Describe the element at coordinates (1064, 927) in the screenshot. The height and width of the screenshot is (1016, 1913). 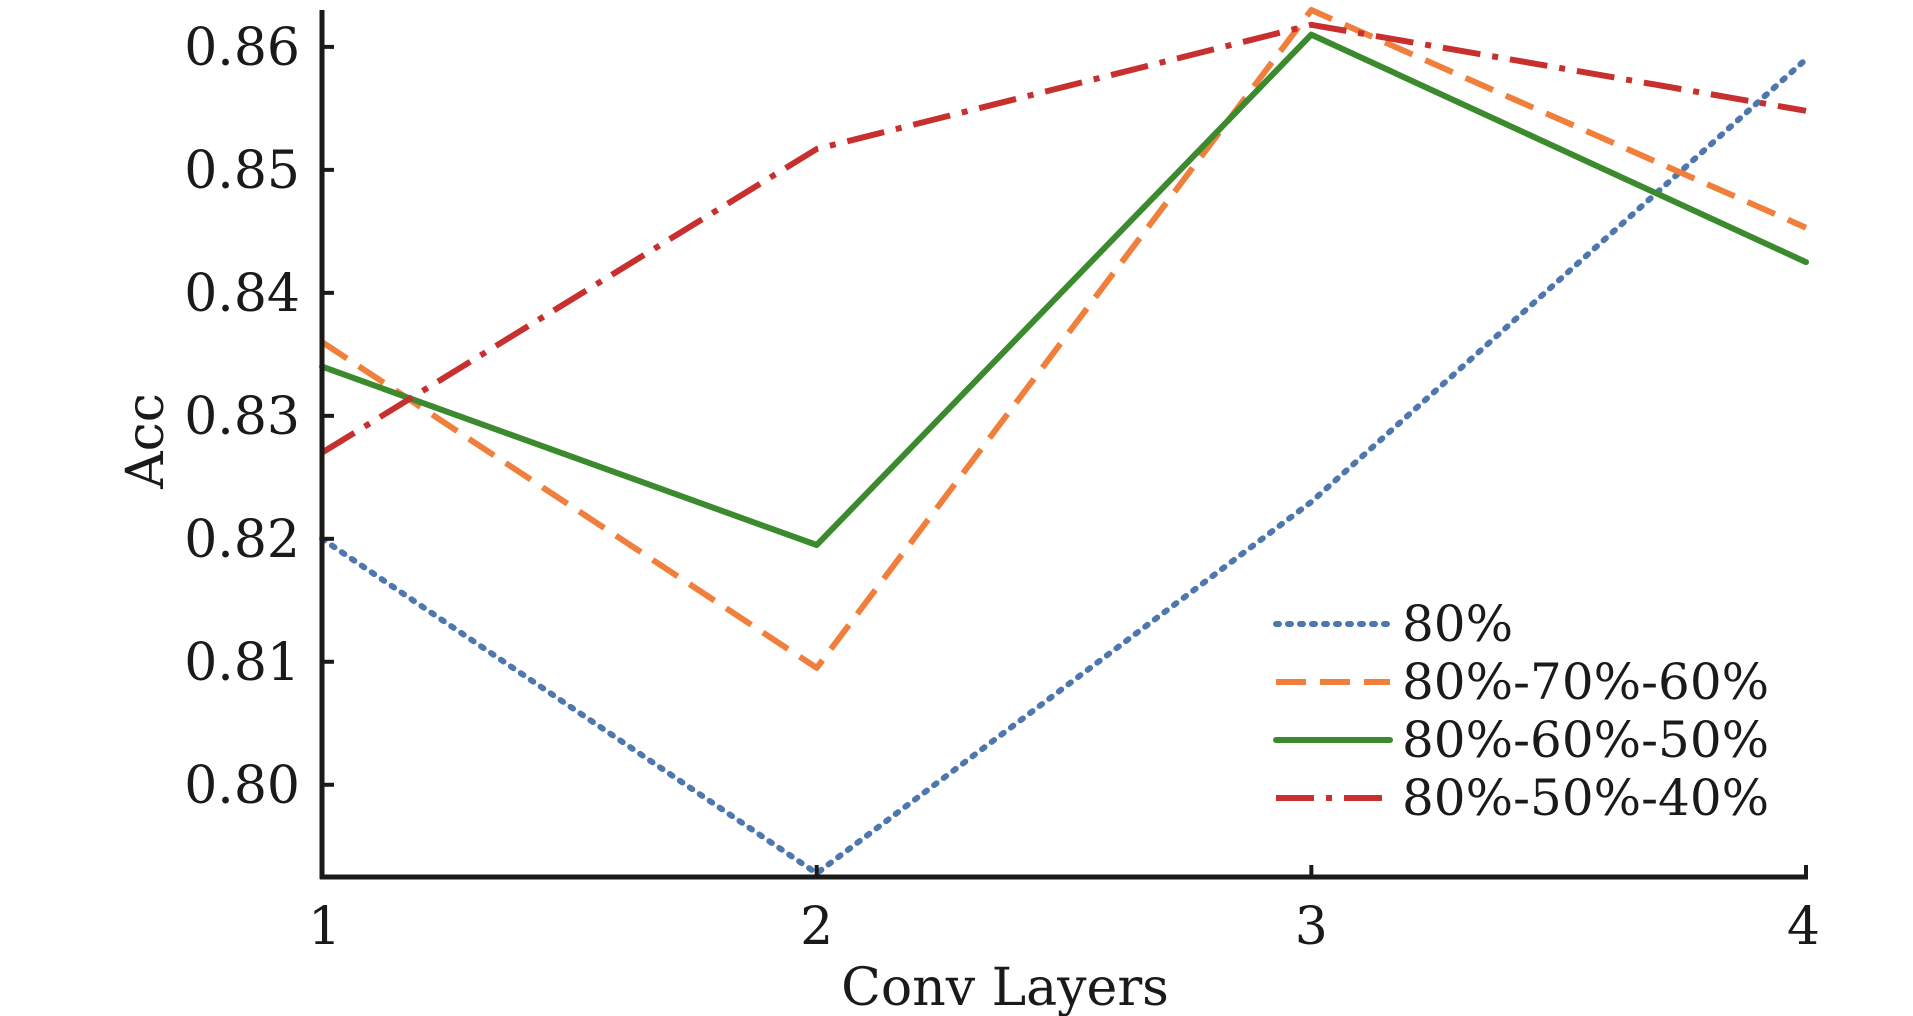
I see `x-tick-labels: 1 2 3 4` at that location.